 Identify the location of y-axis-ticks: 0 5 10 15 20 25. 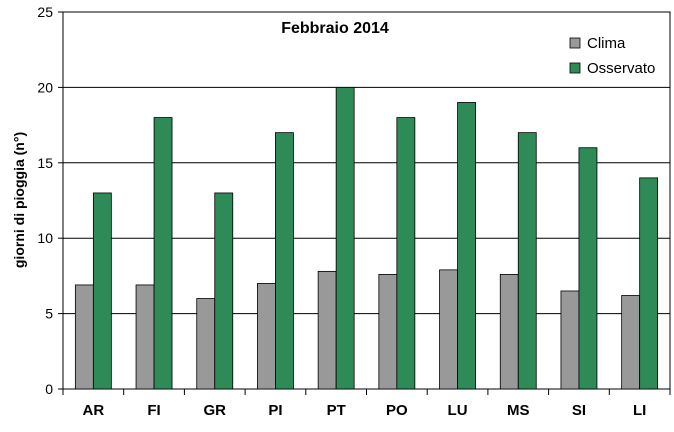
(50, 200).